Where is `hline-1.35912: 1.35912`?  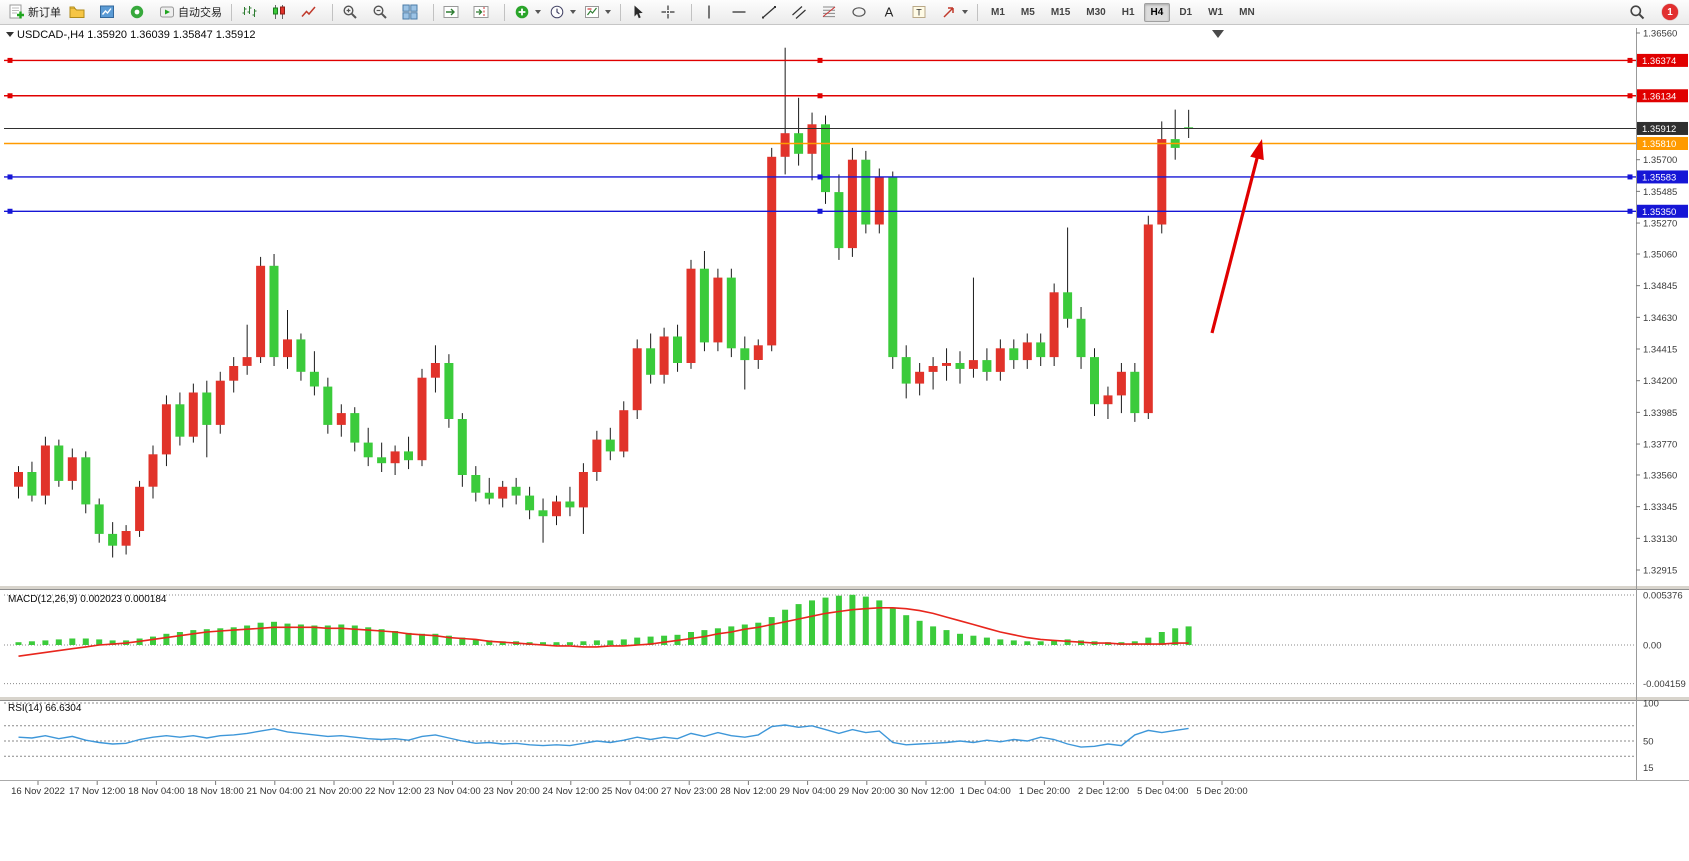 hline-1.35912: 1.35912 is located at coordinates (846, 128).